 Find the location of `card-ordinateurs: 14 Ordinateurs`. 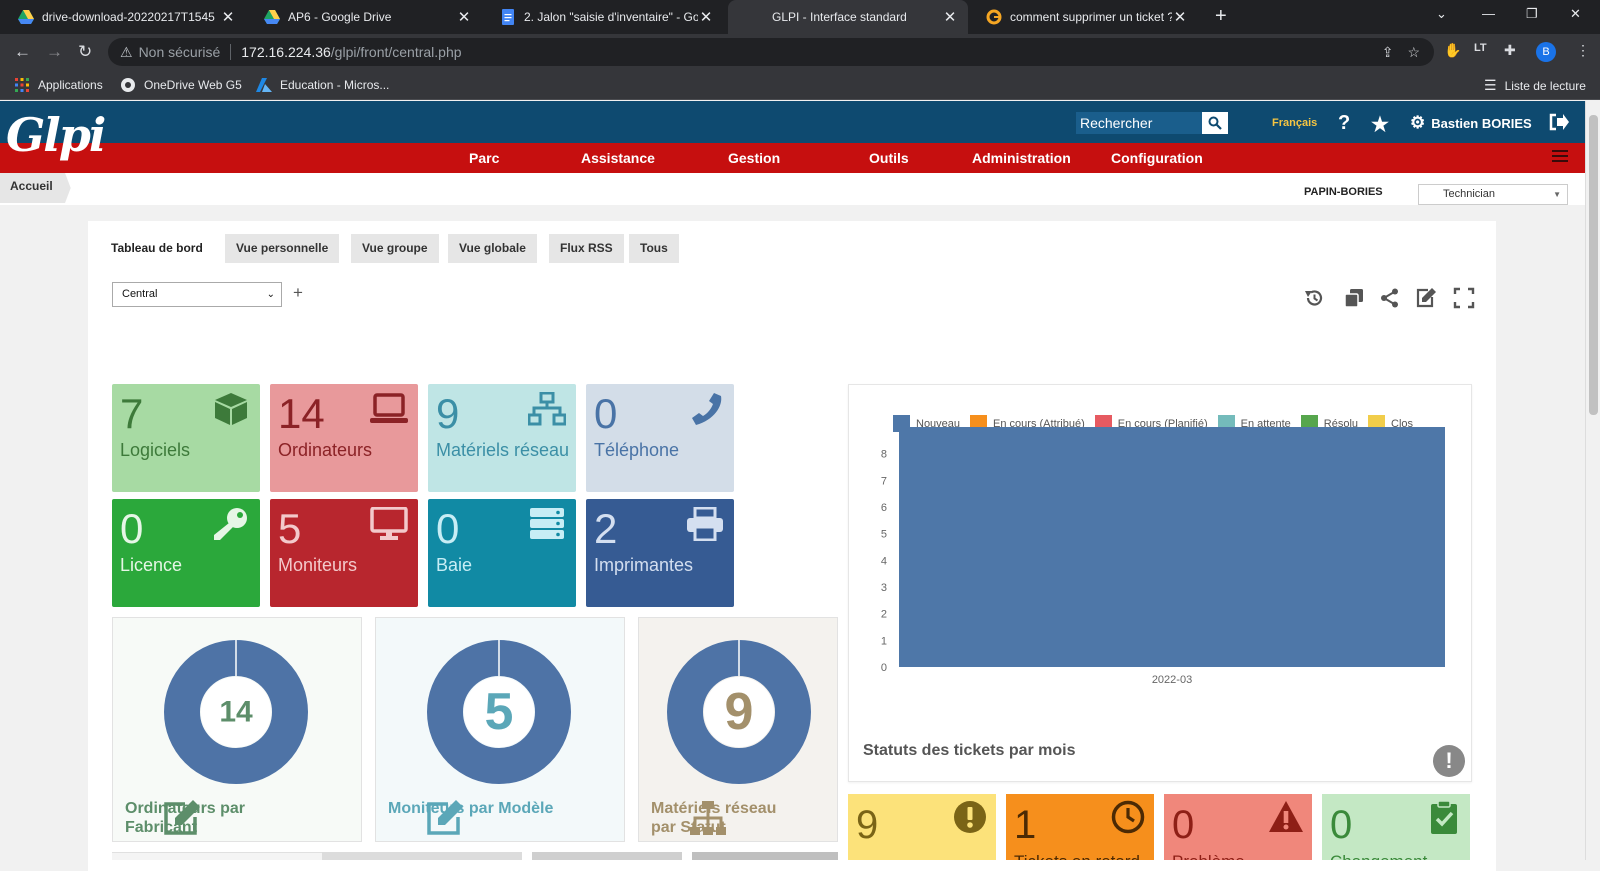

card-ordinateurs: 14 Ordinateurs is located at coordinates (344, 438).